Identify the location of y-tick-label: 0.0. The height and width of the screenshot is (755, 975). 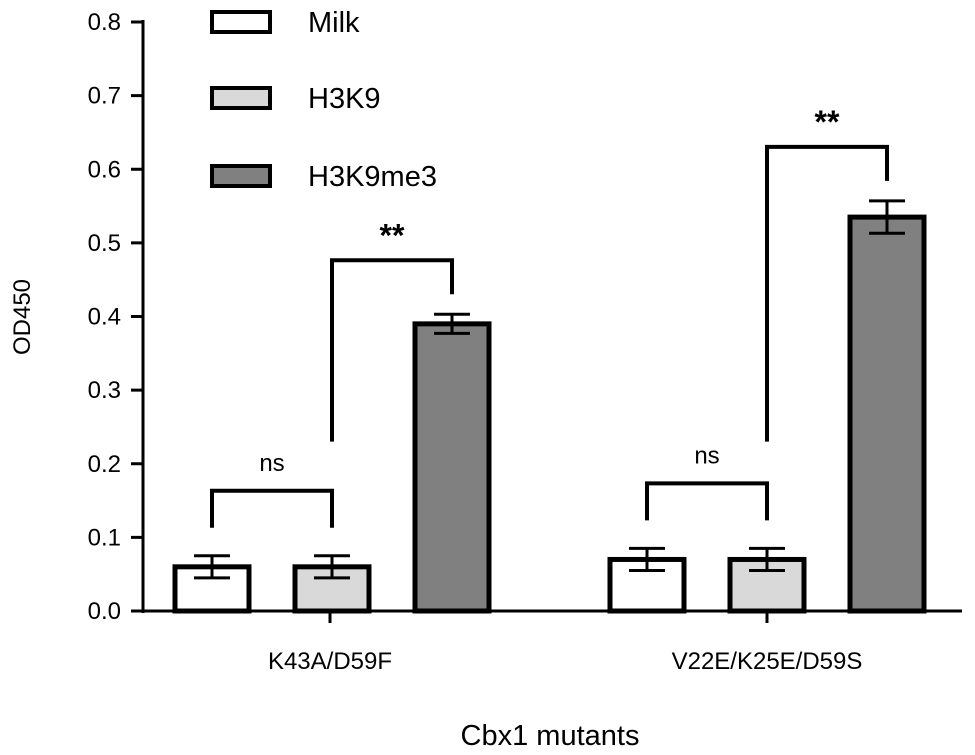
(104, 611).